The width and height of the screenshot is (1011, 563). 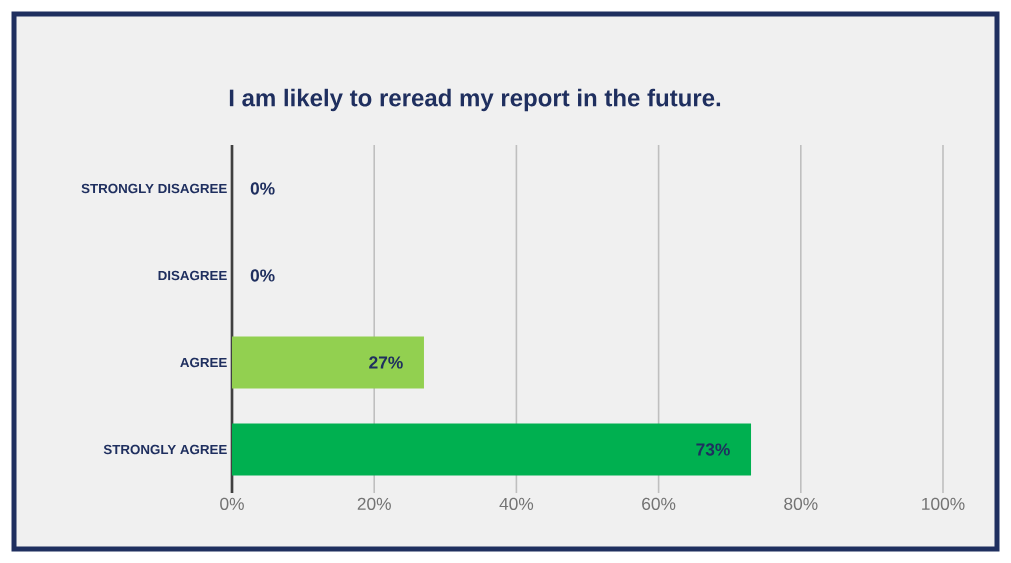 What do you see at coordinates (165, 449) in the screenshot?
I see `y-tick-label: STRONGLY AGREE` at bounding box center [165, 449].